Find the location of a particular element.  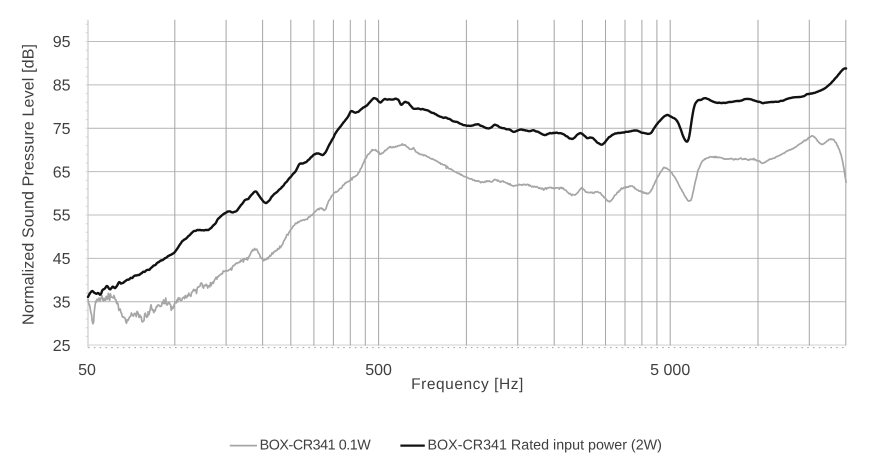

svg-text: 95 is located at coordinates (62, 42).